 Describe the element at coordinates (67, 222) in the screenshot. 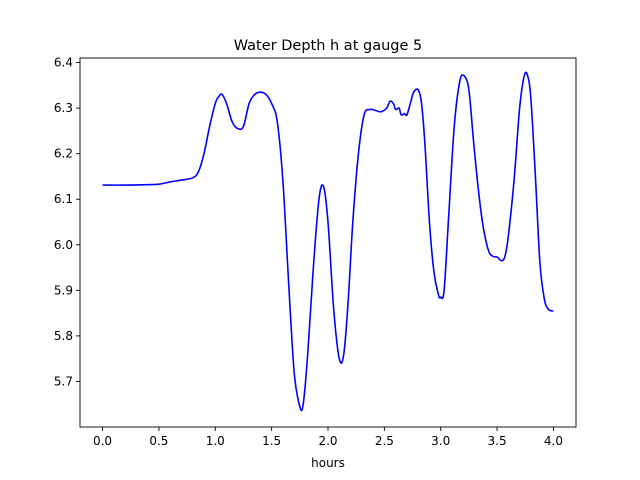

I see `y-axis-ticks: 5.7 5.8 5.9 6.0 6.1 6.2 6.3 6.4` at that location.